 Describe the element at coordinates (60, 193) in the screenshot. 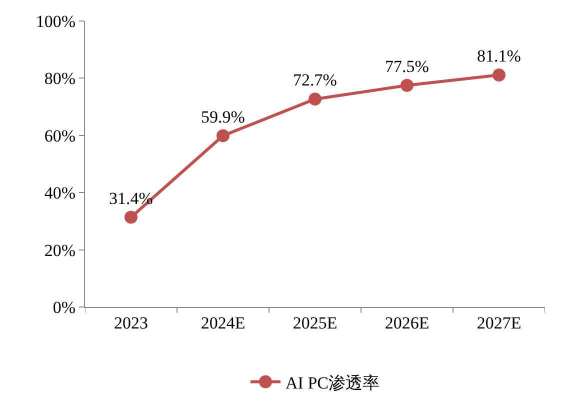

I see `y-tick-label: 40%` at that location.